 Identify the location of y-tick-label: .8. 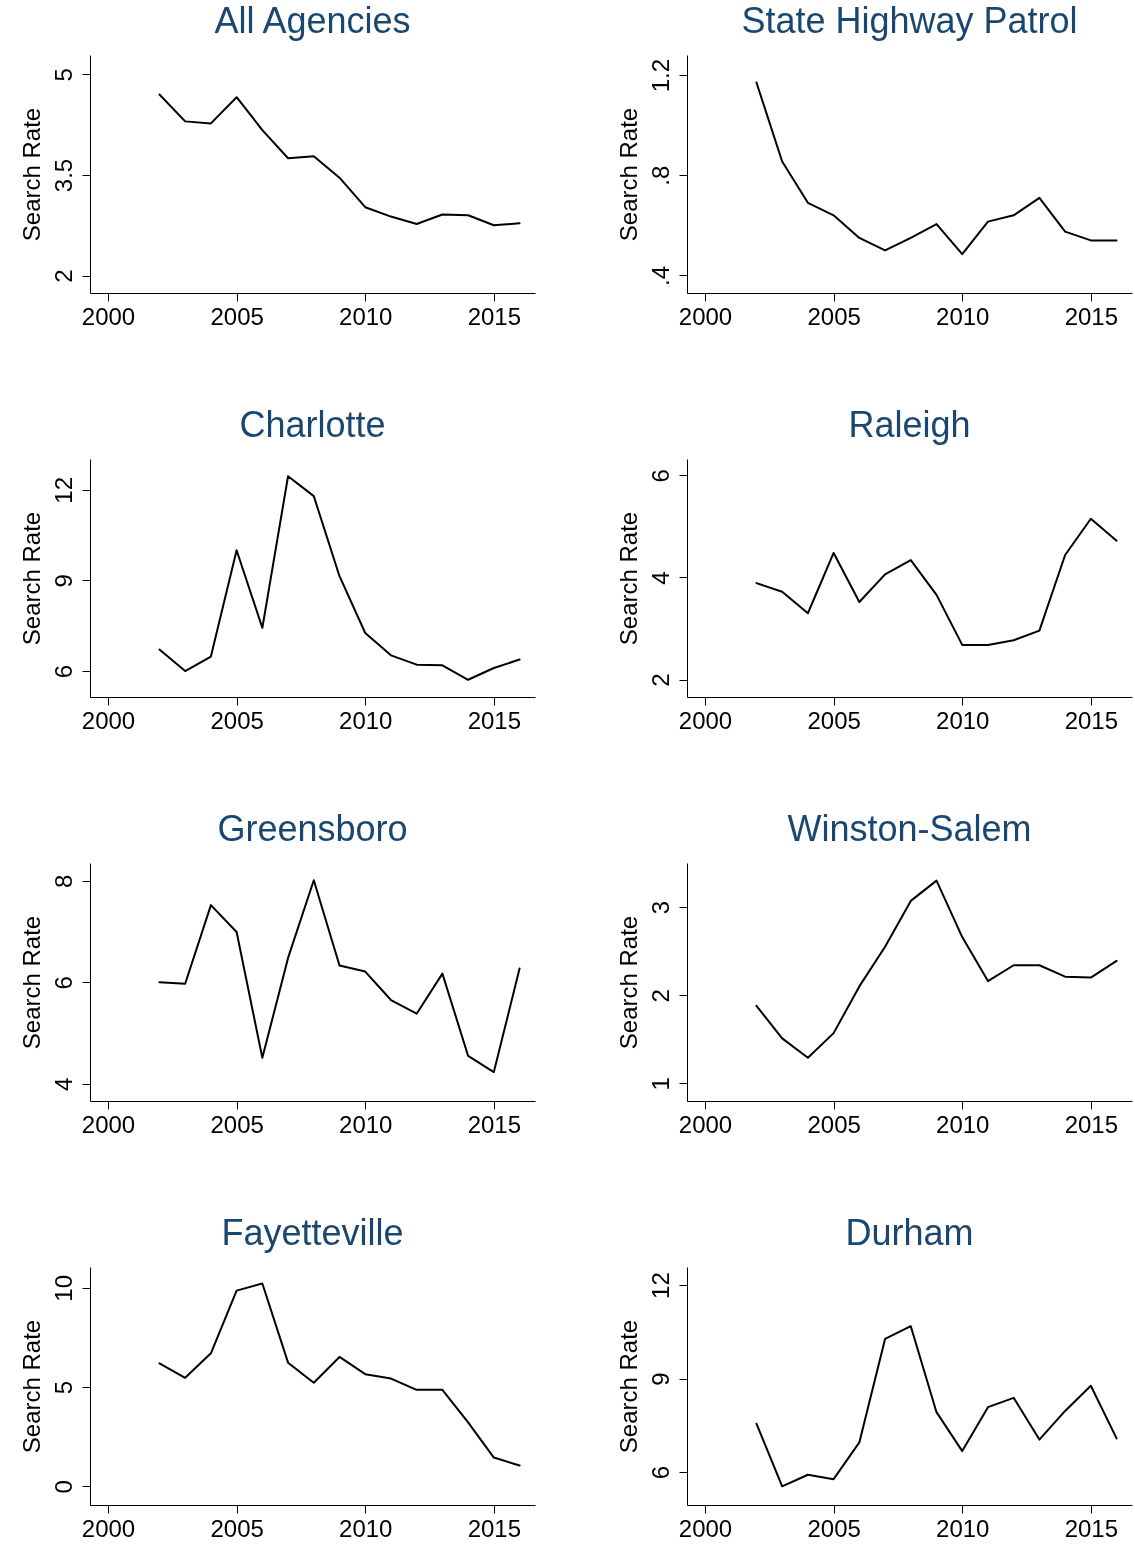
(660, 175).